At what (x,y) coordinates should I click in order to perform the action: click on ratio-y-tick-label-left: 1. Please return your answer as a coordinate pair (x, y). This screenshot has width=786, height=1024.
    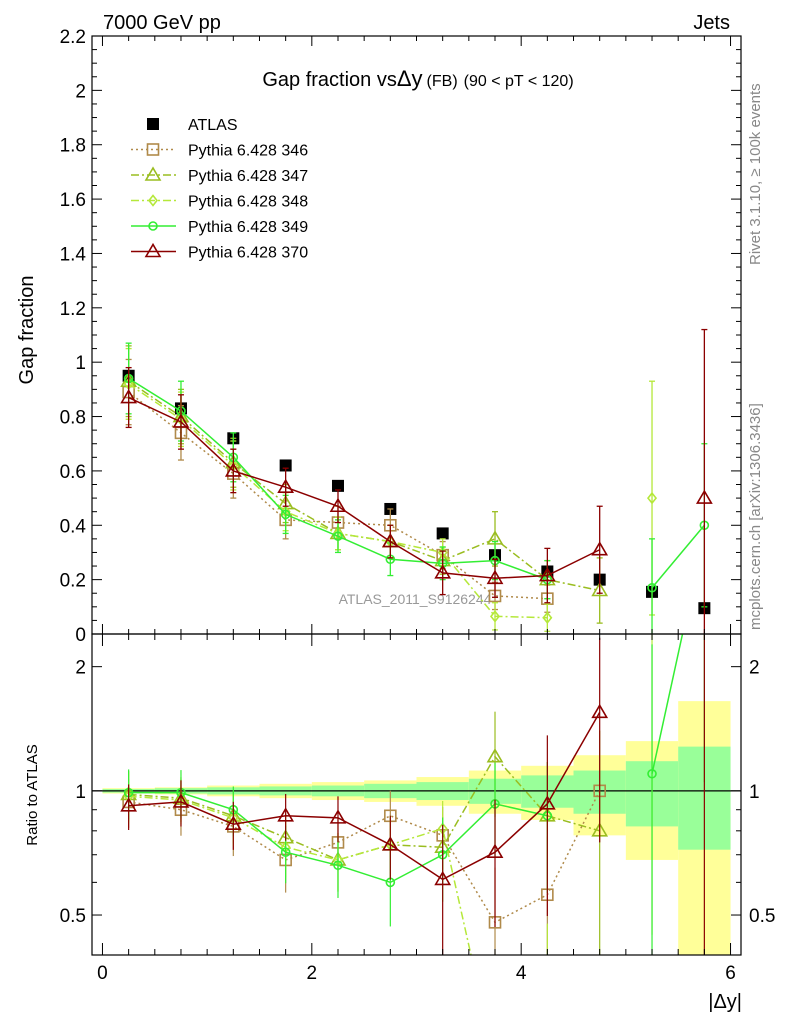
    Looking at the image, I should click on (80, 792).